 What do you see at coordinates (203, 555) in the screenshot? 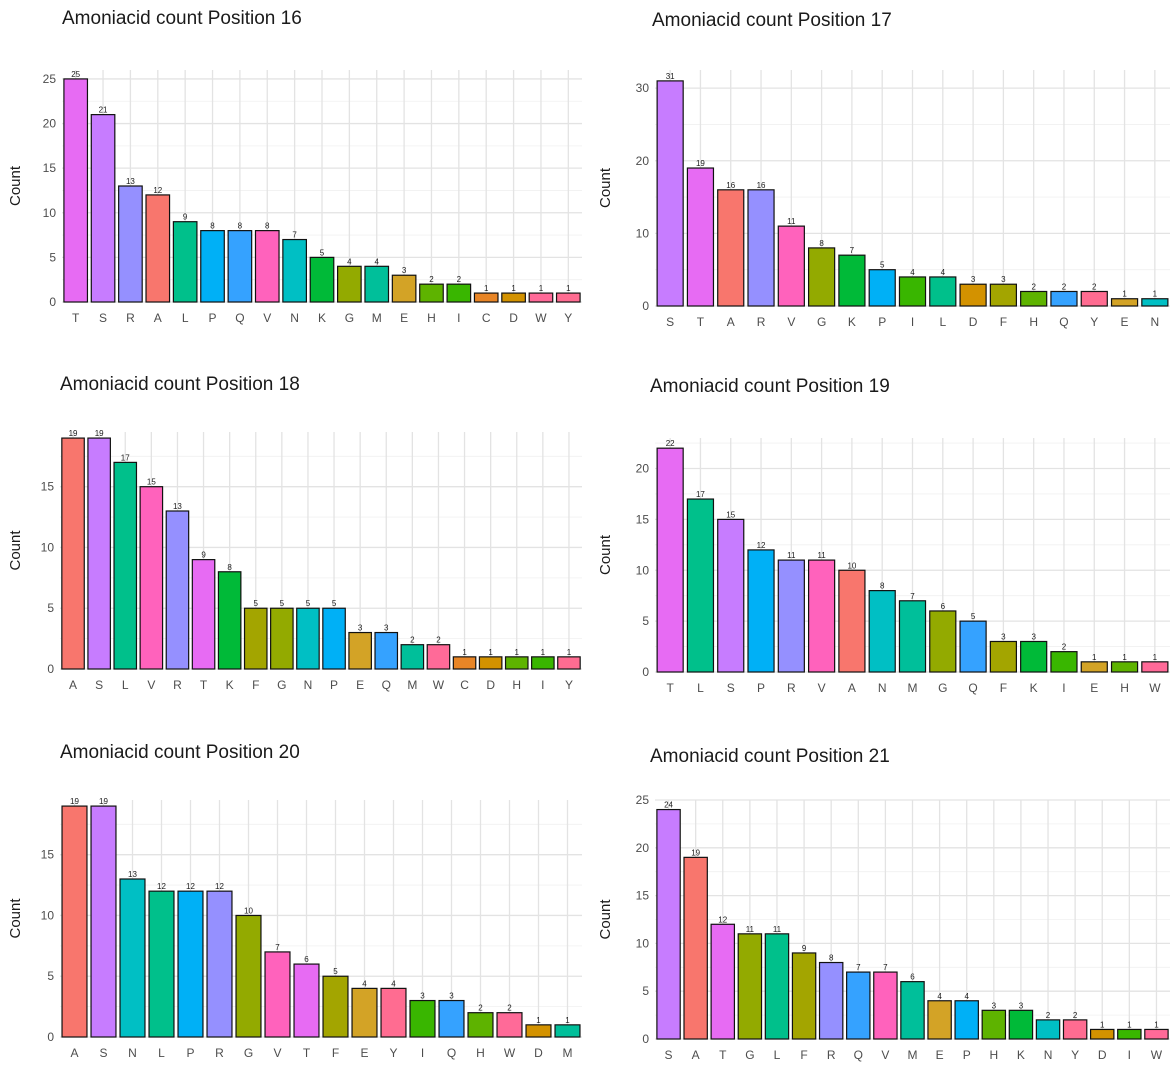
I see `data-label: 9` at bounding box center [203, 555].